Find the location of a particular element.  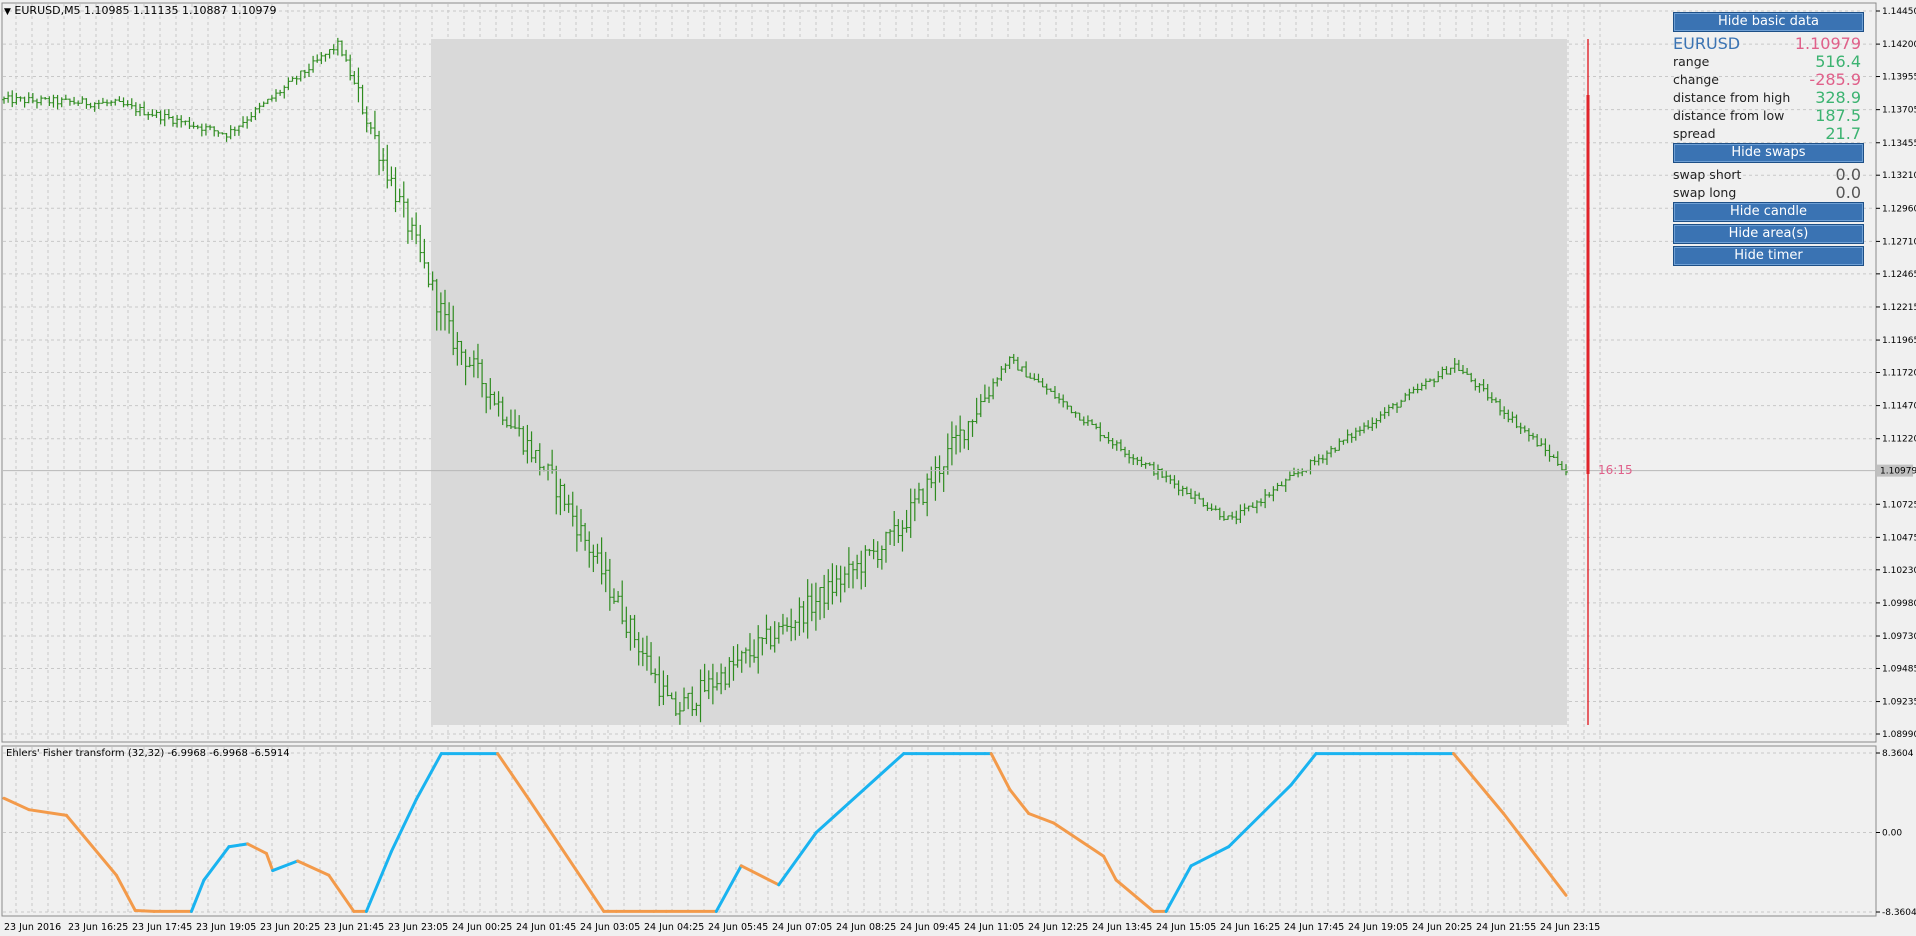

y-tick-label: 1.09485 is located at coordinates (1899, 669).